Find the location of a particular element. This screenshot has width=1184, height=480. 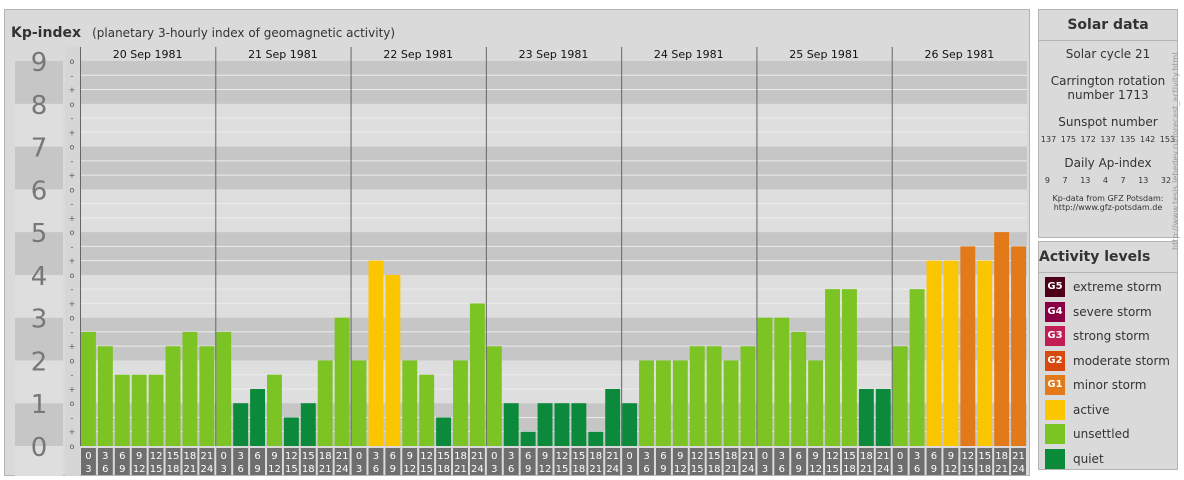

legend-item: G2 moderate storm is located at coordinates (1109, 360).